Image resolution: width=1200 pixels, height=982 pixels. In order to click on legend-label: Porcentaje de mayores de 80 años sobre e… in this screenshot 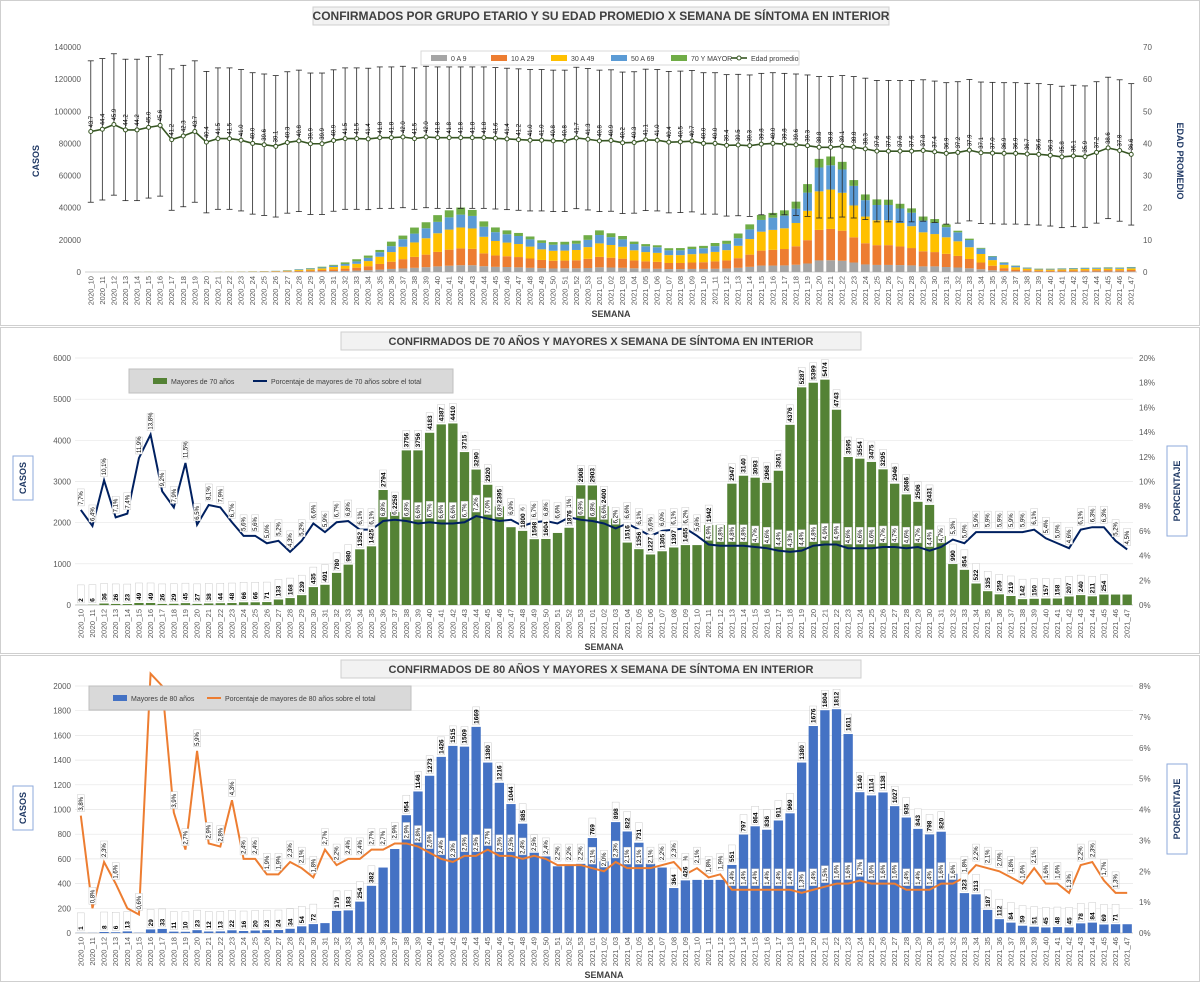, I will do `click(300, 699)`.